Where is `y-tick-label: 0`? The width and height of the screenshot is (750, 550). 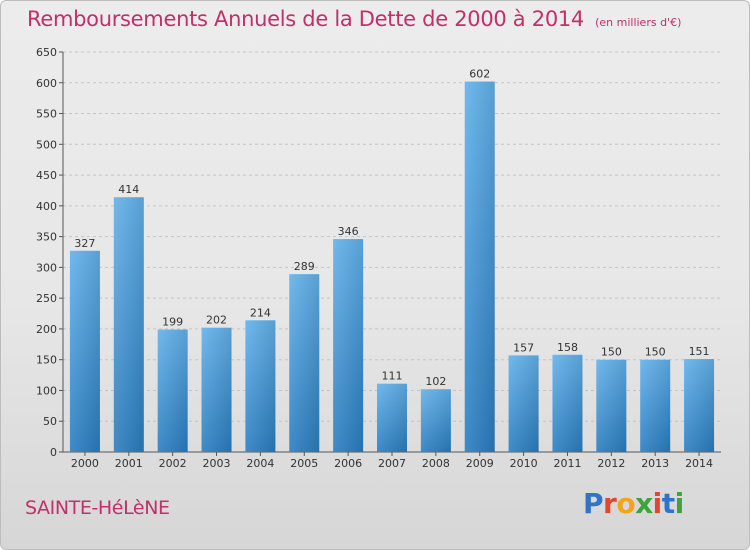 y-tick-label: 0 is located at coordinates (53, 452).